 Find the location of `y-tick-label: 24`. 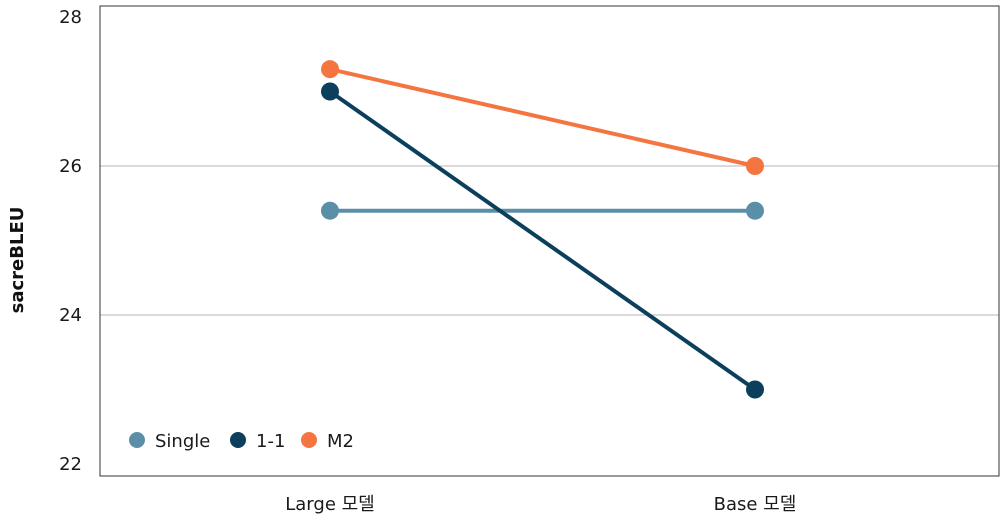

y-tick-label: 24 is located at coordinates (70, 315).